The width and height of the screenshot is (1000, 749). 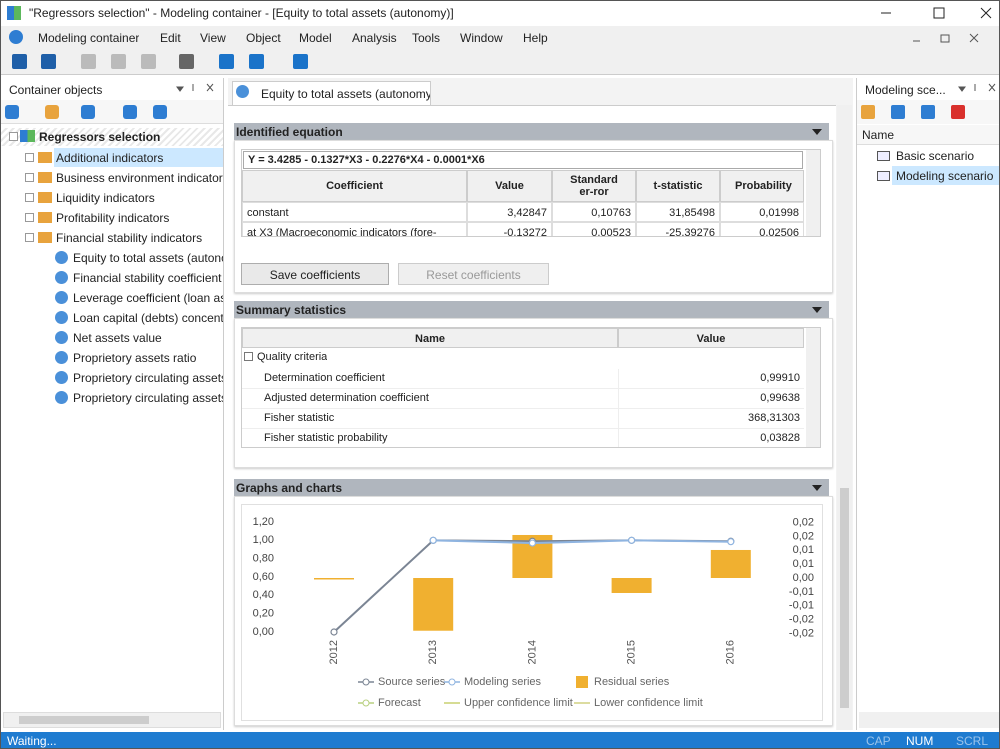 What do you see at coordinates (531, 309) in the screenshot?
I see `section-header: Summary statistics` at bounding box center [531, 309].